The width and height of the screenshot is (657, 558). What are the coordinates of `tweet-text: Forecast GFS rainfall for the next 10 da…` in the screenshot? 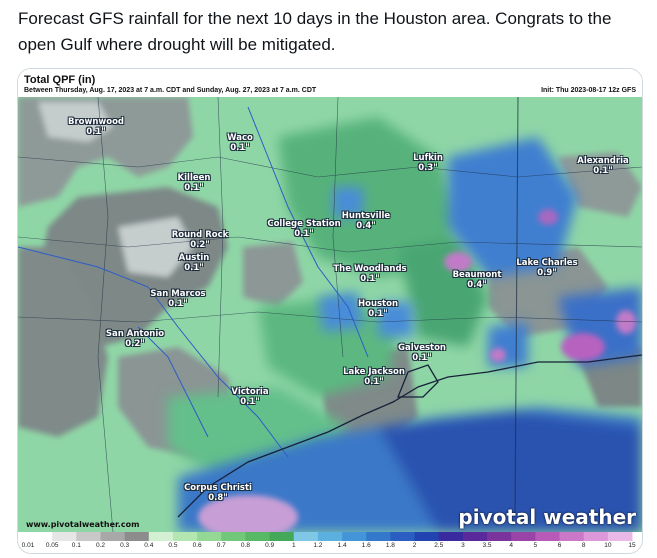 It's located at (315, 31).